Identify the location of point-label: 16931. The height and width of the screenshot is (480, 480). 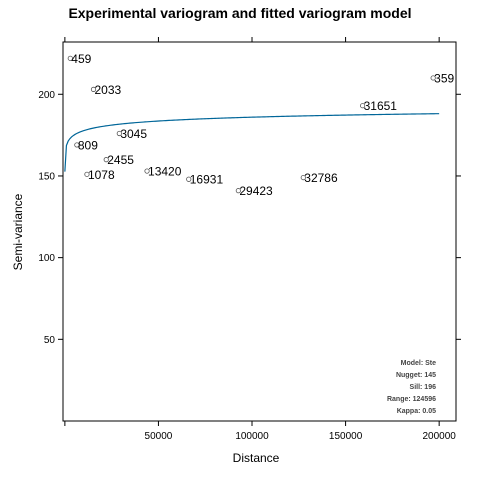
(207, 180).